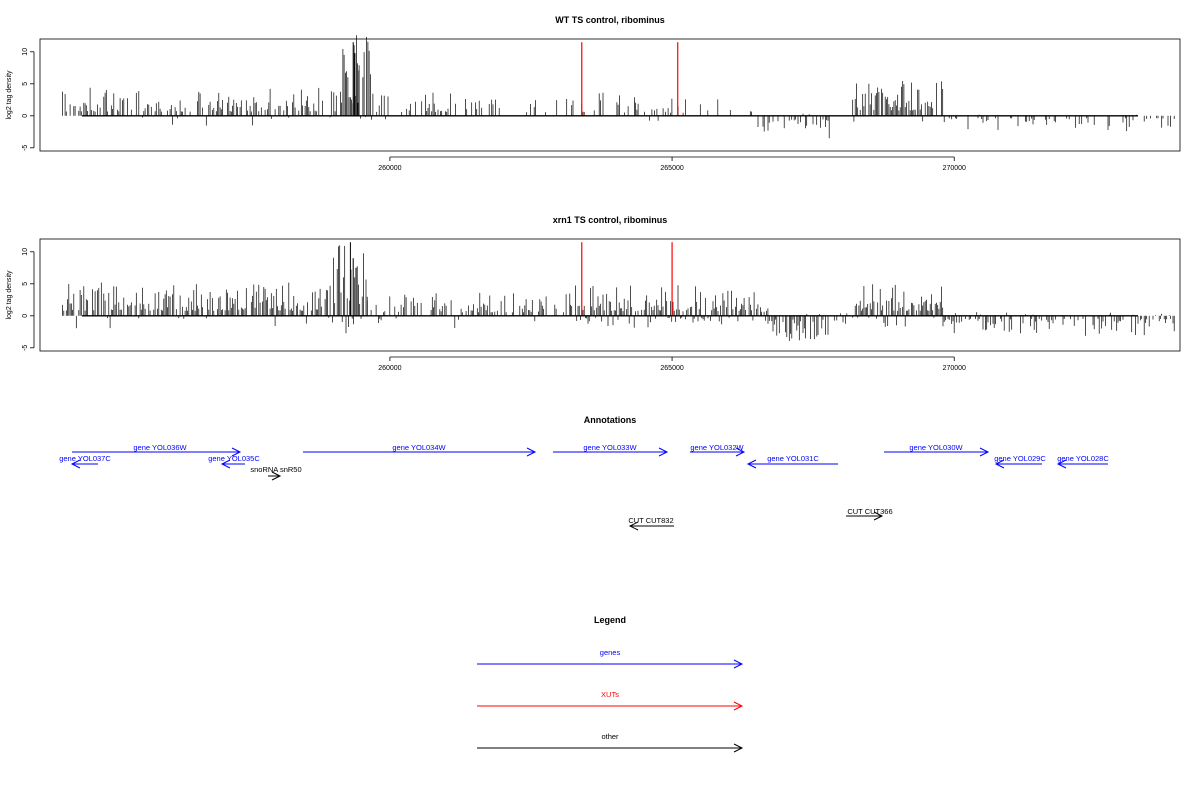 This screenshot has height=800, width=1200. What do you see at coordinates (610, 620) in the screenshot?
I see `legend-title: Legend` at bounding box center [610, 620].